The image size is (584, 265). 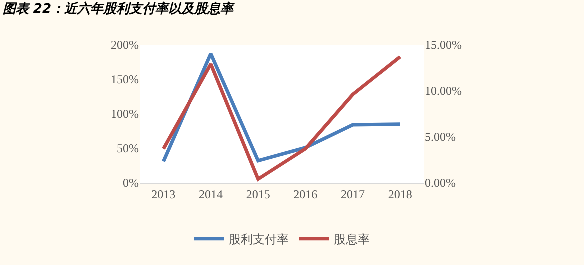 I want to click on x-tick-label: 2013, so click(x=164, y=194).